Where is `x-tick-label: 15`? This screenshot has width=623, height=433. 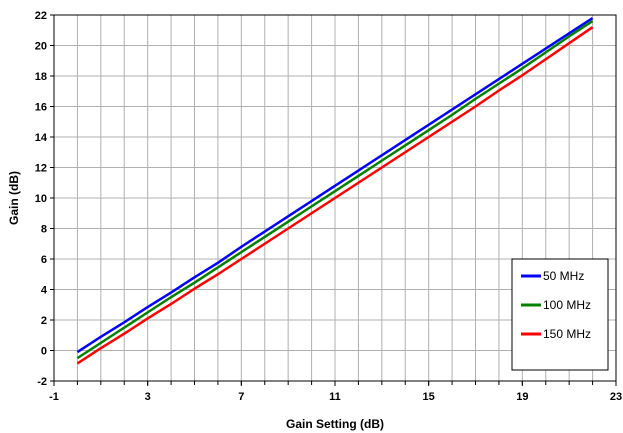 x-tick-label: 15 is located at coordinates (429, 397).